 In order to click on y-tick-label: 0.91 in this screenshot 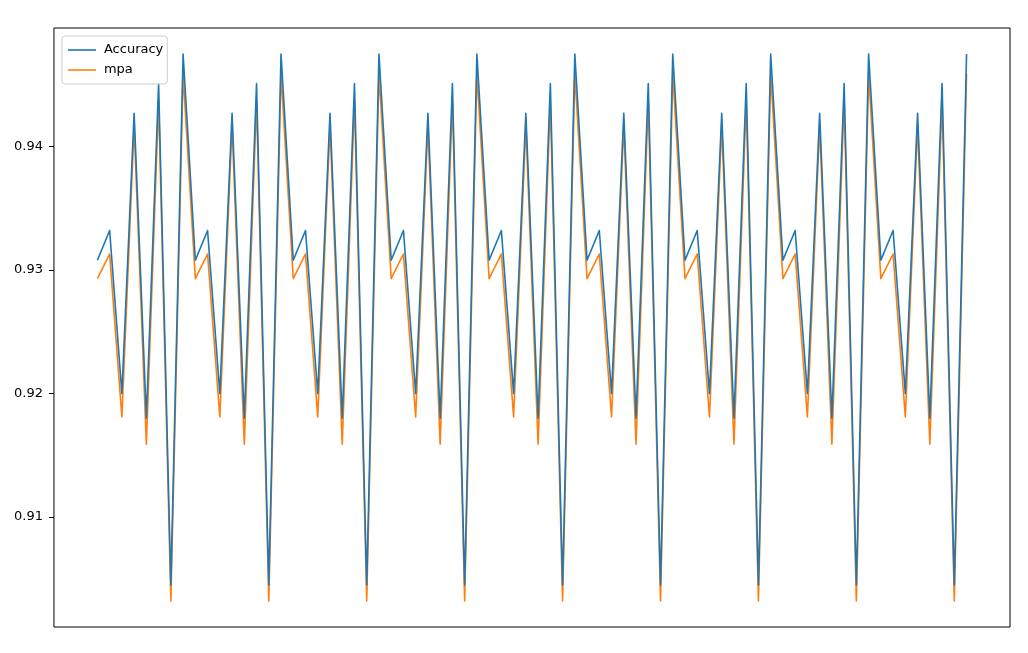, I will do `click(28, 516)`.